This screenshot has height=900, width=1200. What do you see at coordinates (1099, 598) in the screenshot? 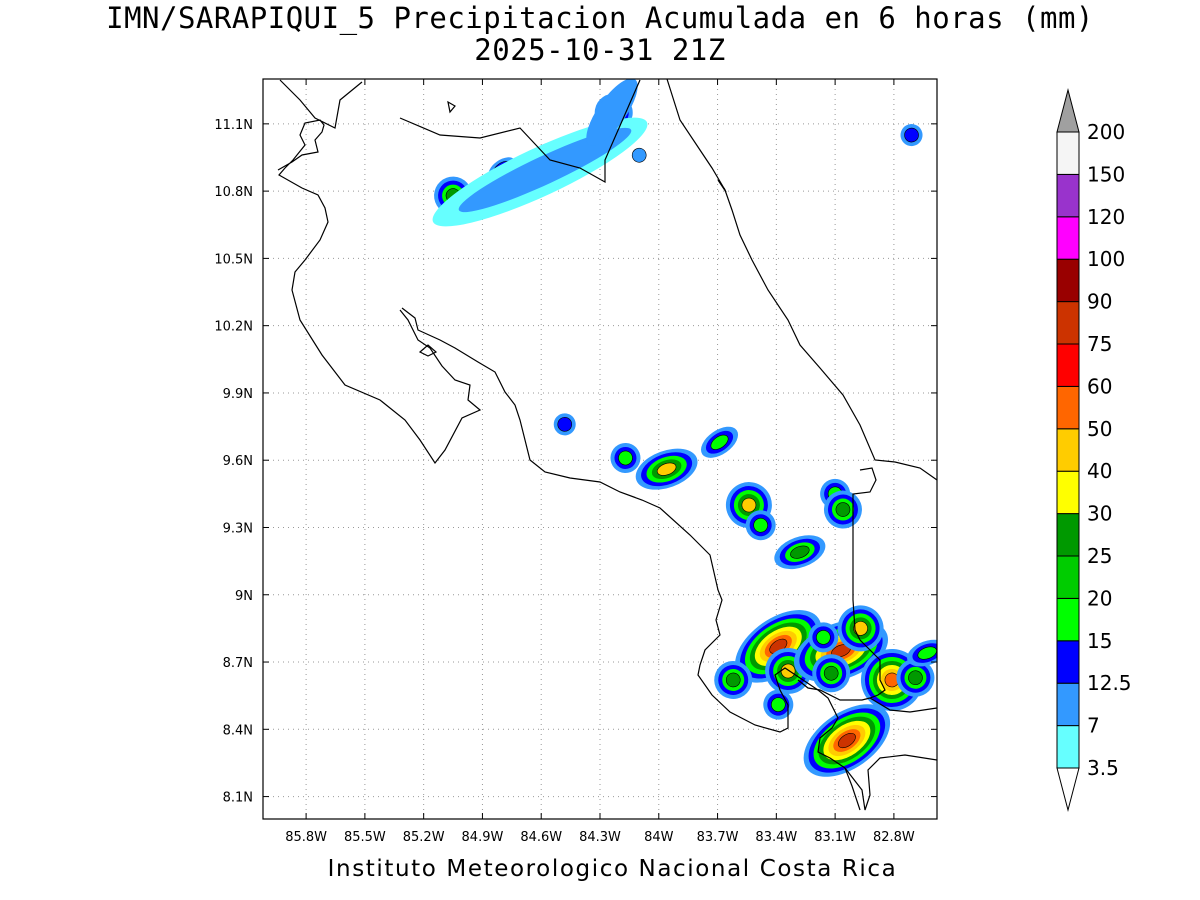
I see `colorbar-label: 20` at bounding box center [1099, 598].